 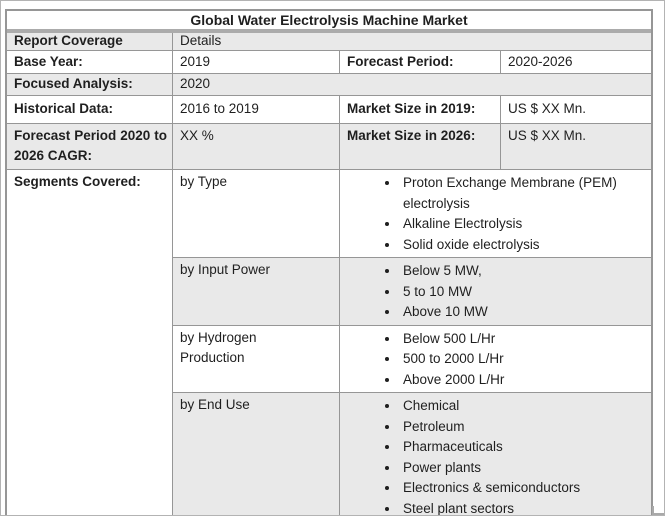 I want to click on forecast-period-label: Forecast Period:, so click(x=419, y=62).